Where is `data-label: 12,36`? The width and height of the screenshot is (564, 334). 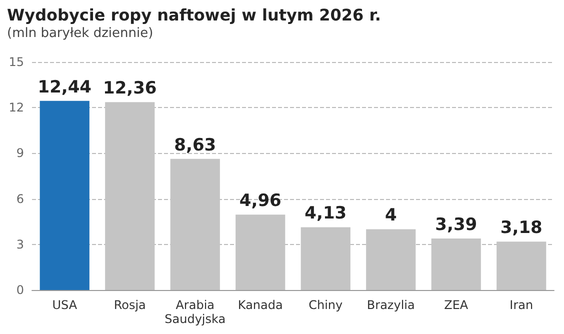
data-label: 12,36 is located at coordinates (129, 88).